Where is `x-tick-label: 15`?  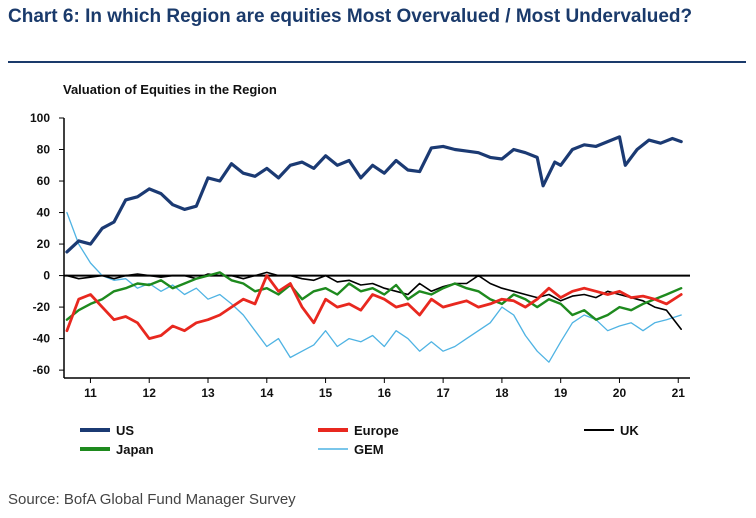 x-tick-label: 15 is located at coordinates (326, 393).